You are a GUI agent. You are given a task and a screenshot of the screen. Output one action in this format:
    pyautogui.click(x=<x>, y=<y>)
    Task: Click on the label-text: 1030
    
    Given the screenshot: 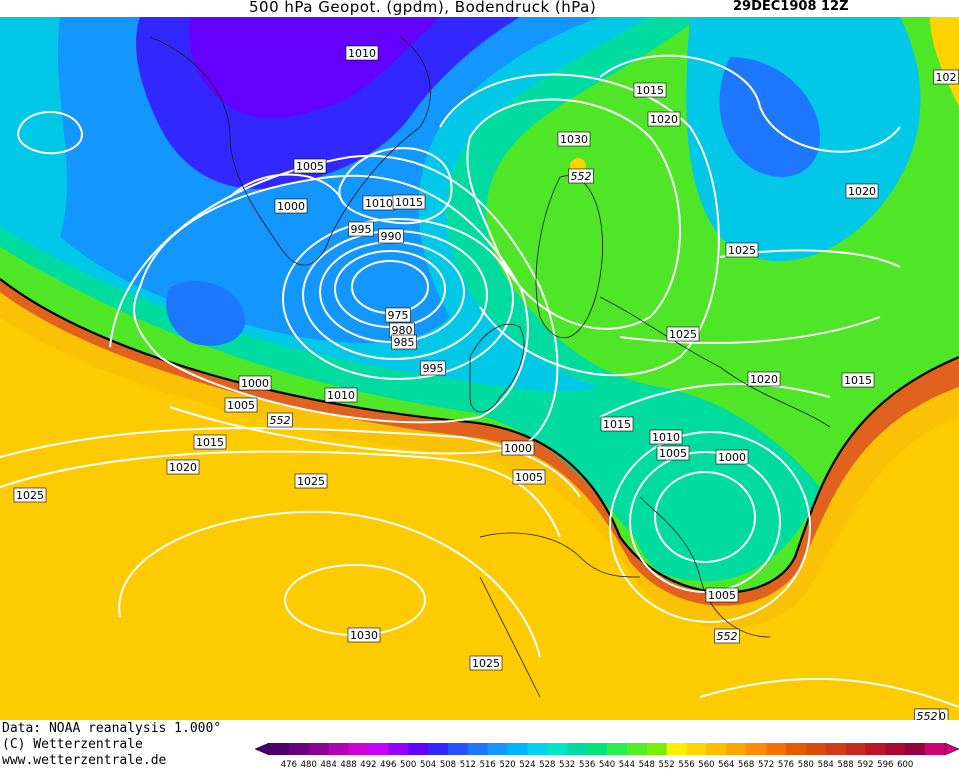 What is the action you would take?
    pyautogui.click(x=364, y=635)
    